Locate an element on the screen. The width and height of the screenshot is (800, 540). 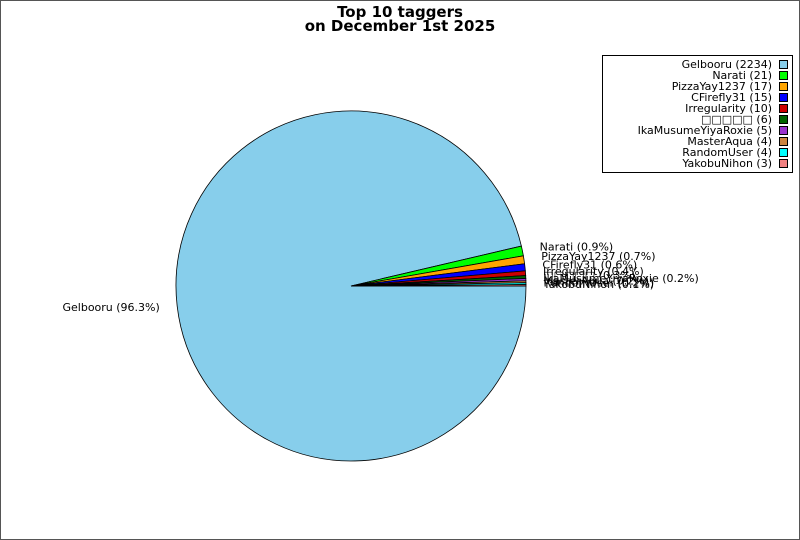
chart-title-line-2: on December 1st 2025 is located at coordinates (400, 26).